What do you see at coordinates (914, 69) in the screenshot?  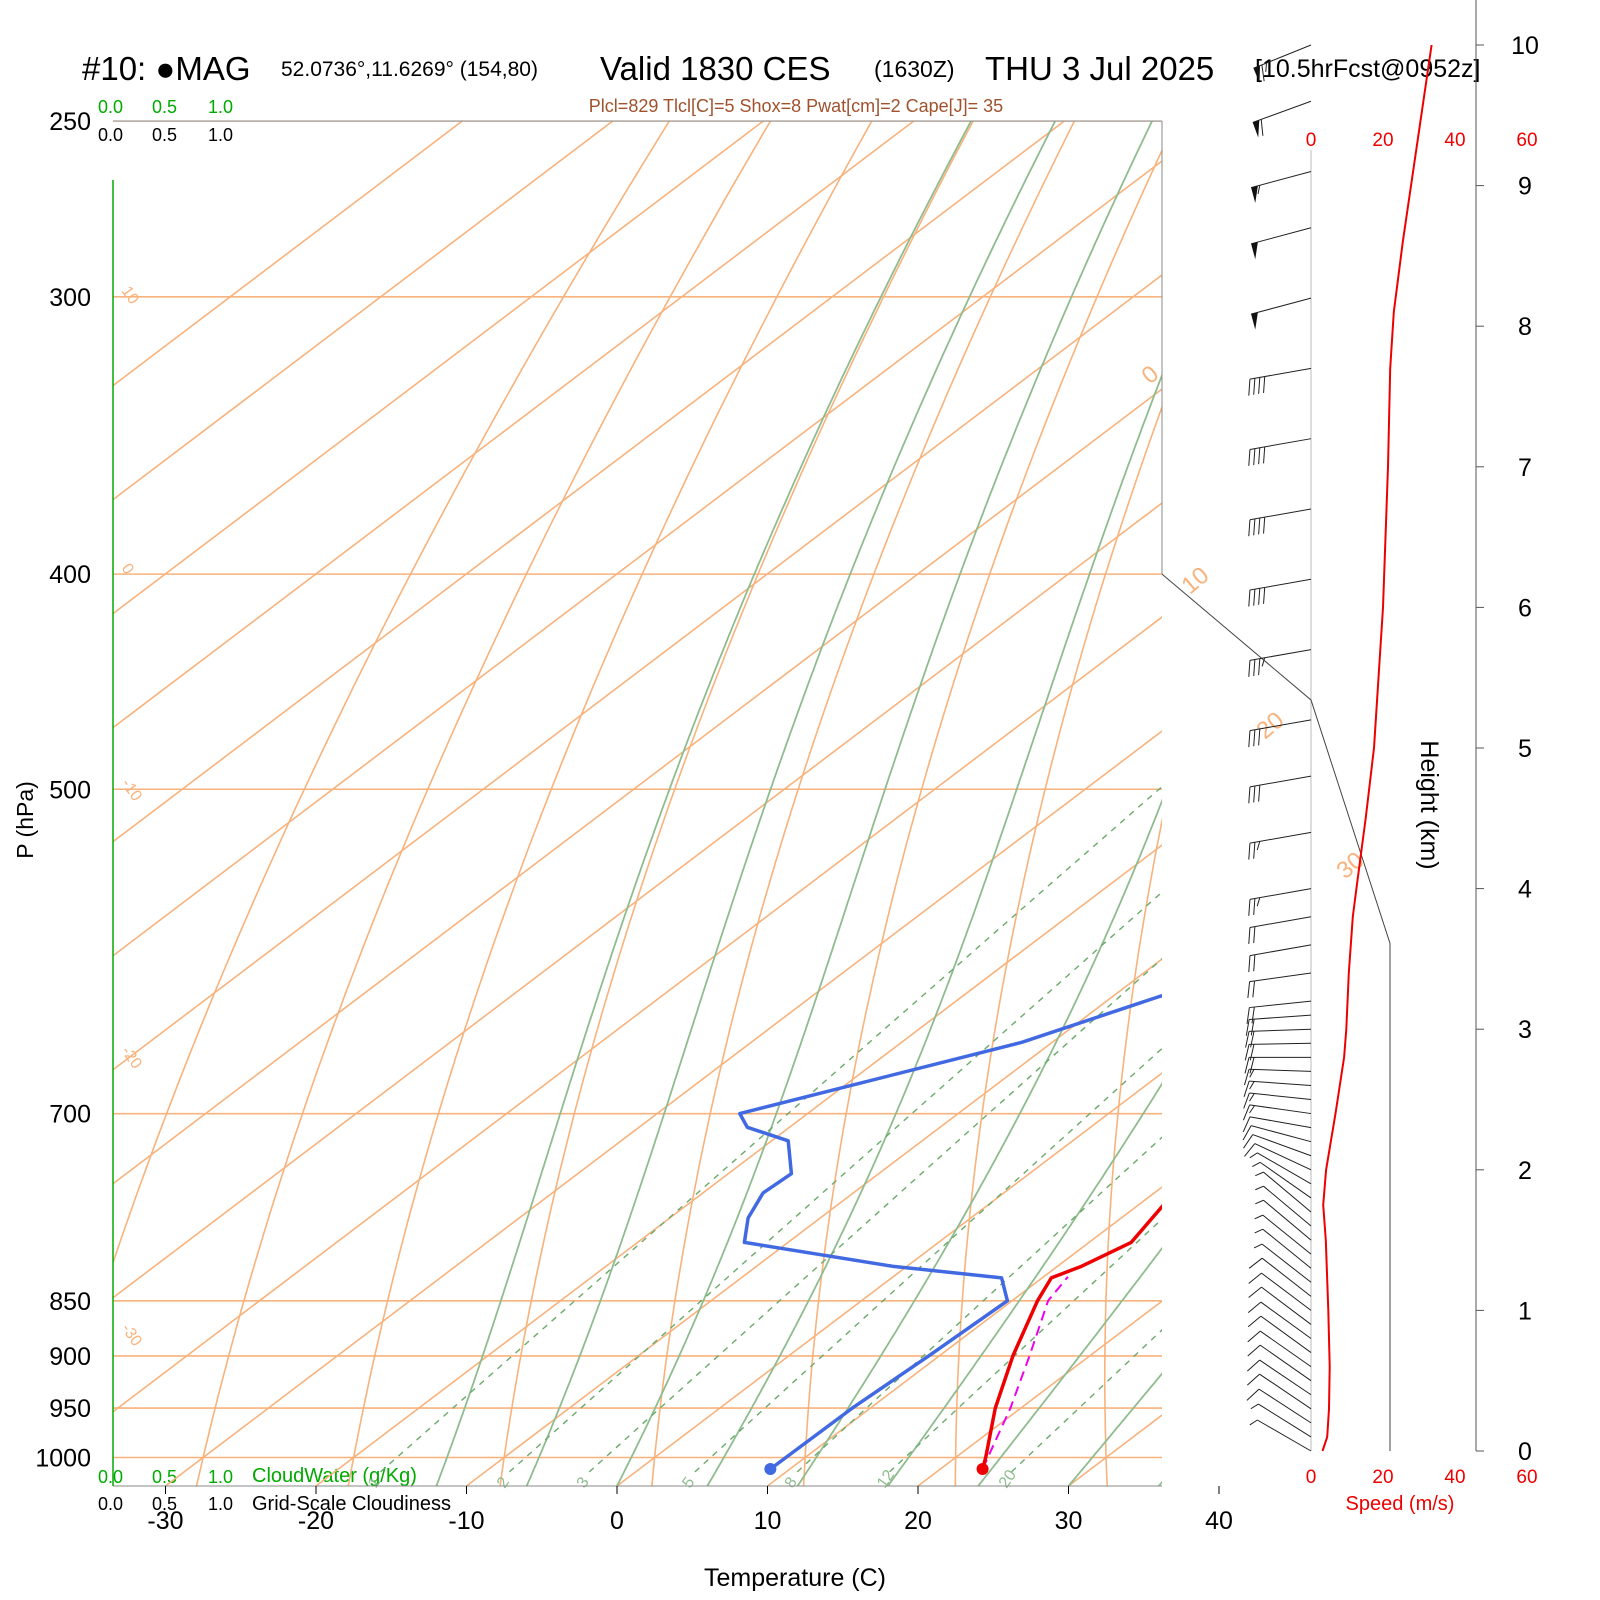 I see `valid-utc: (1630Z)` at bounding box center [914, 69].